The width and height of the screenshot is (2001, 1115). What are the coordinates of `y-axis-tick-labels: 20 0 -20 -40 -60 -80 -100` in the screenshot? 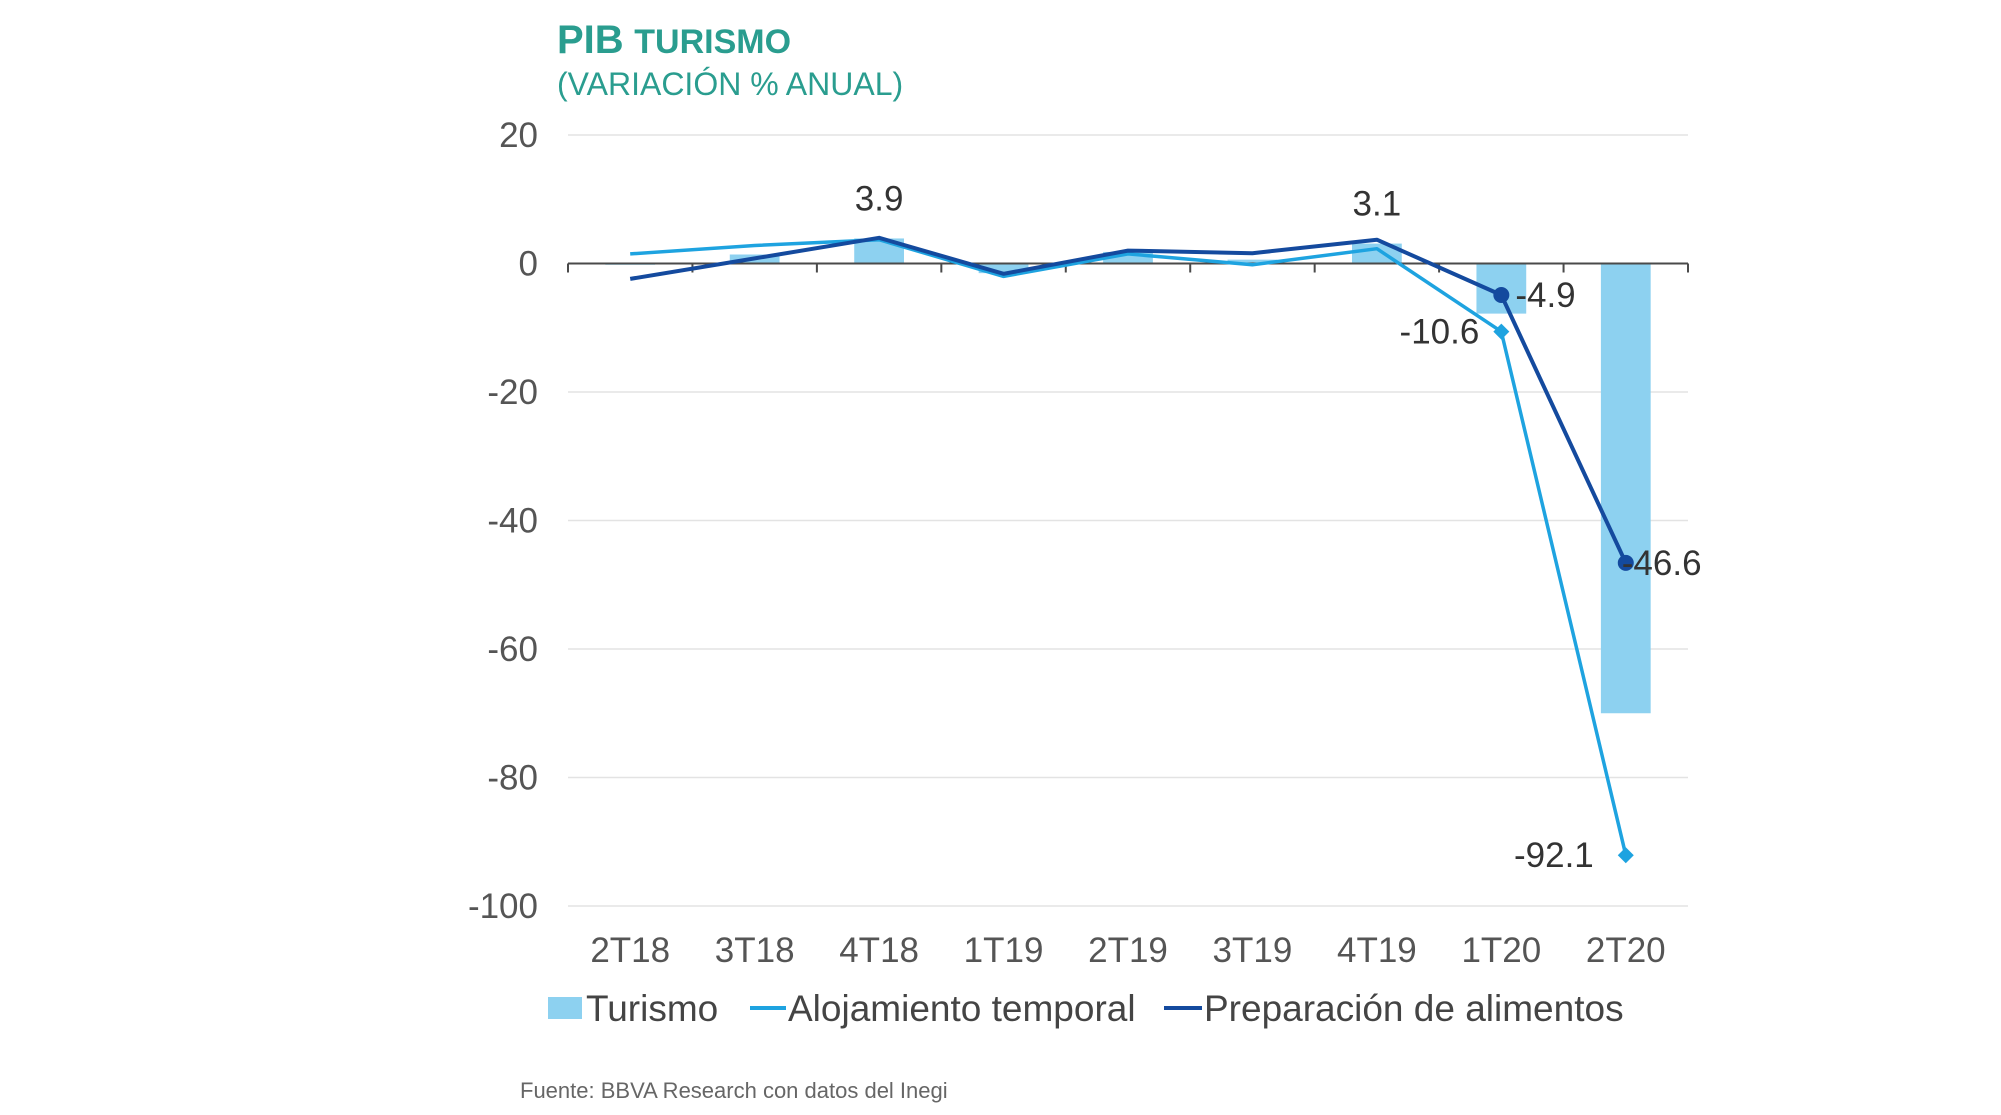 It's located at (503, 521).